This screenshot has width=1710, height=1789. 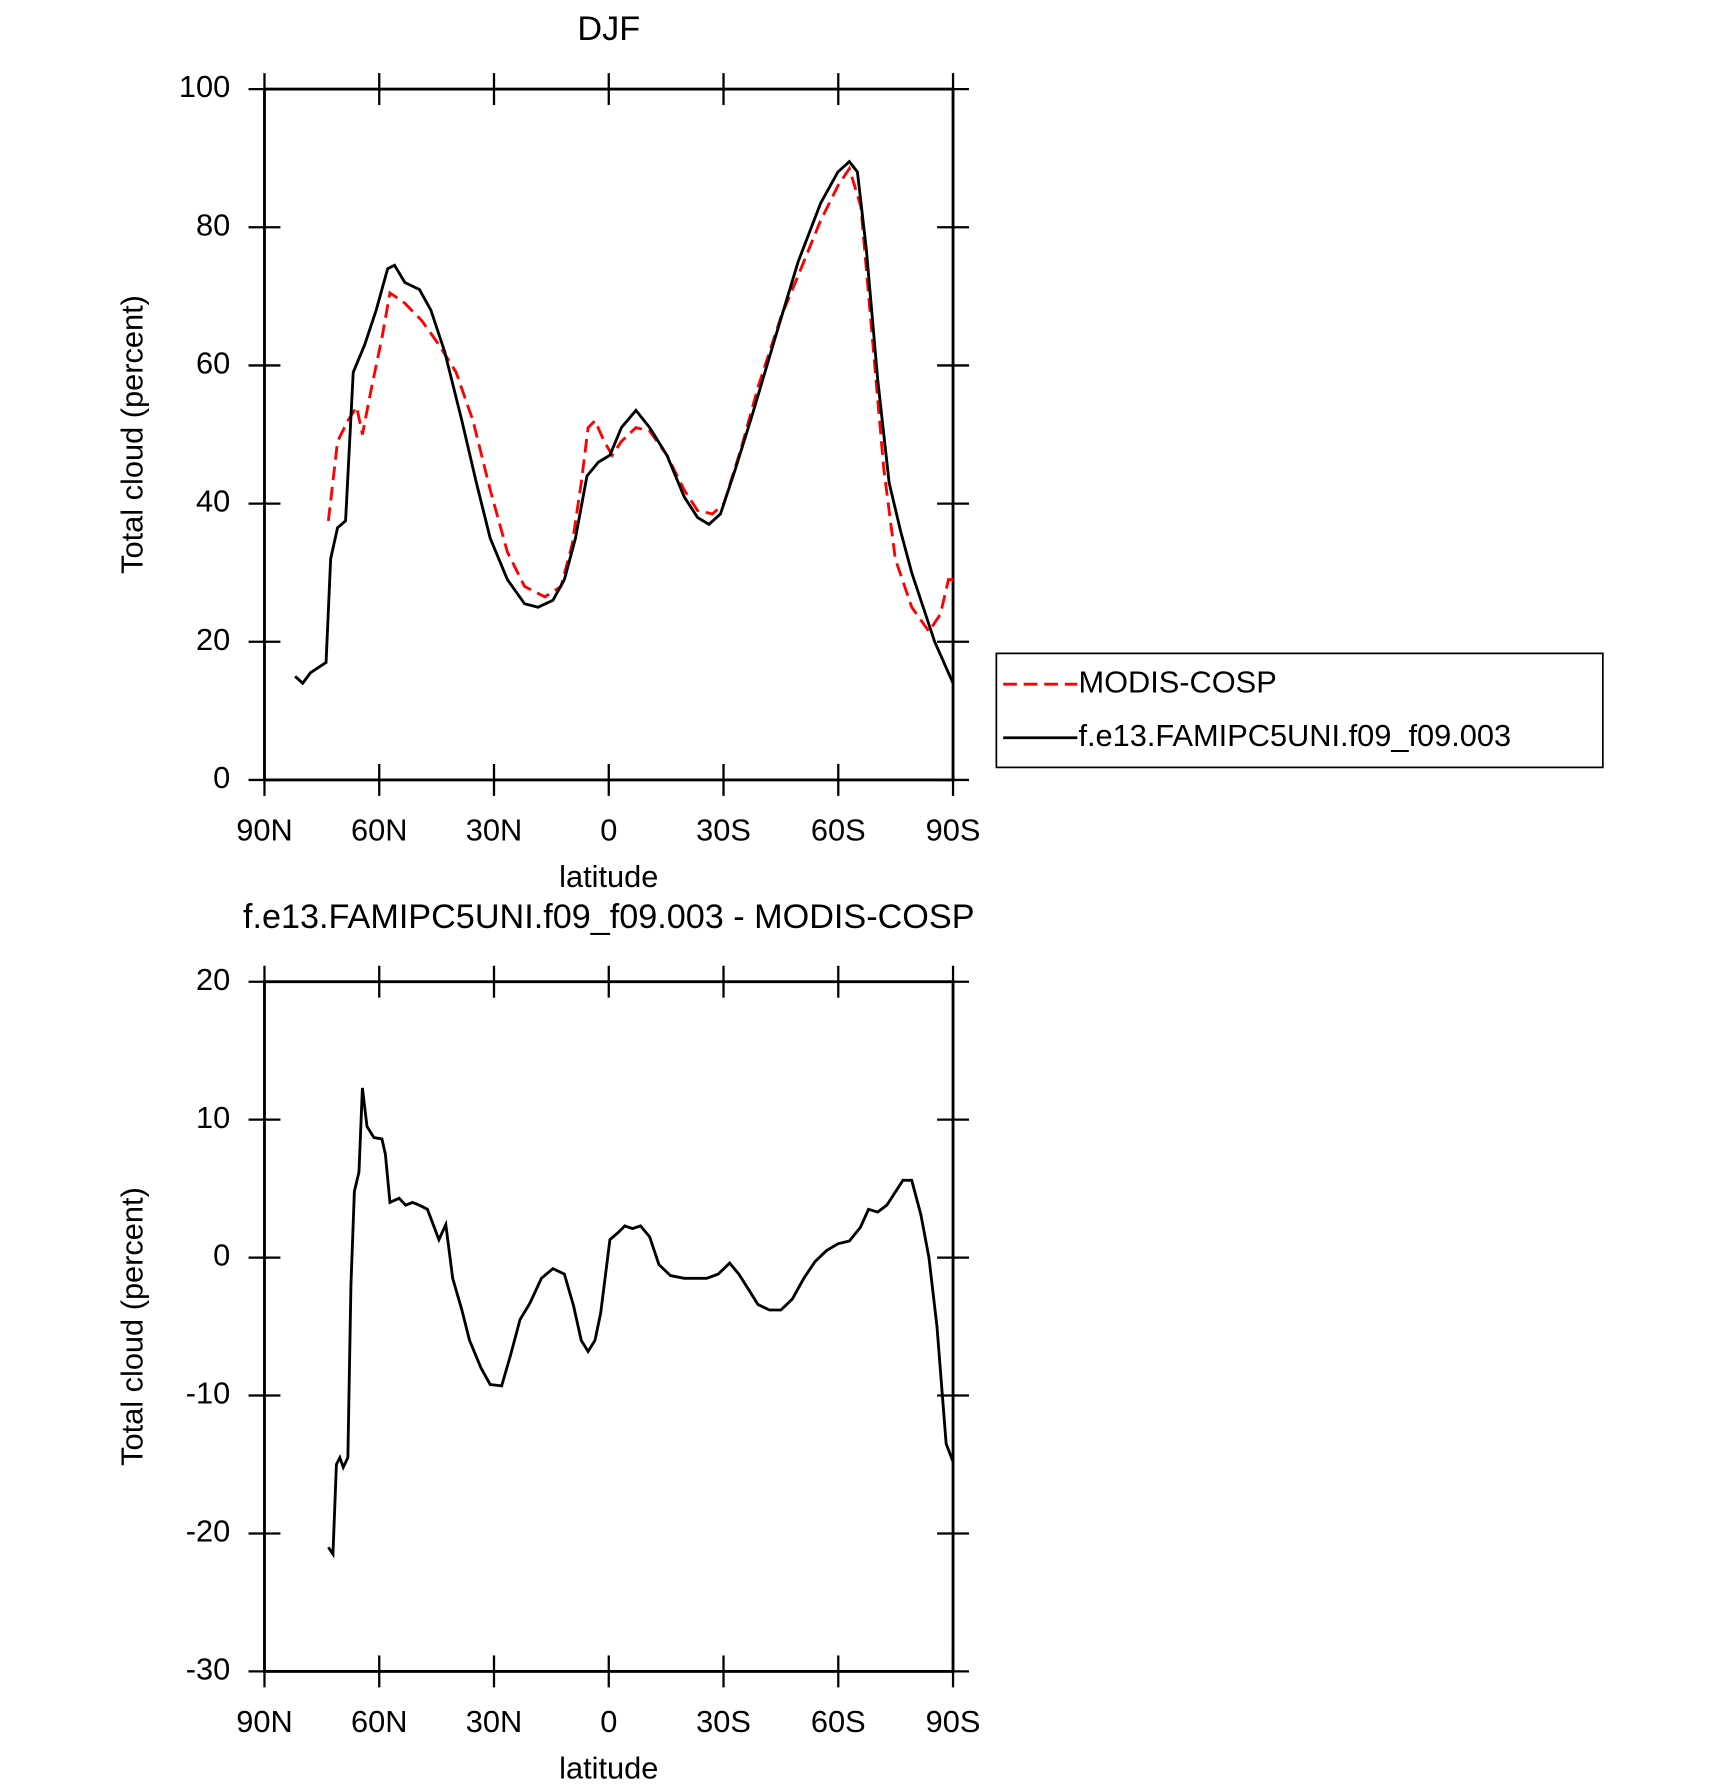 What do you see at coordinates (204, 86) in the screenshot?
I see `y-tick-label: 100` at bounding box center [204, 86].